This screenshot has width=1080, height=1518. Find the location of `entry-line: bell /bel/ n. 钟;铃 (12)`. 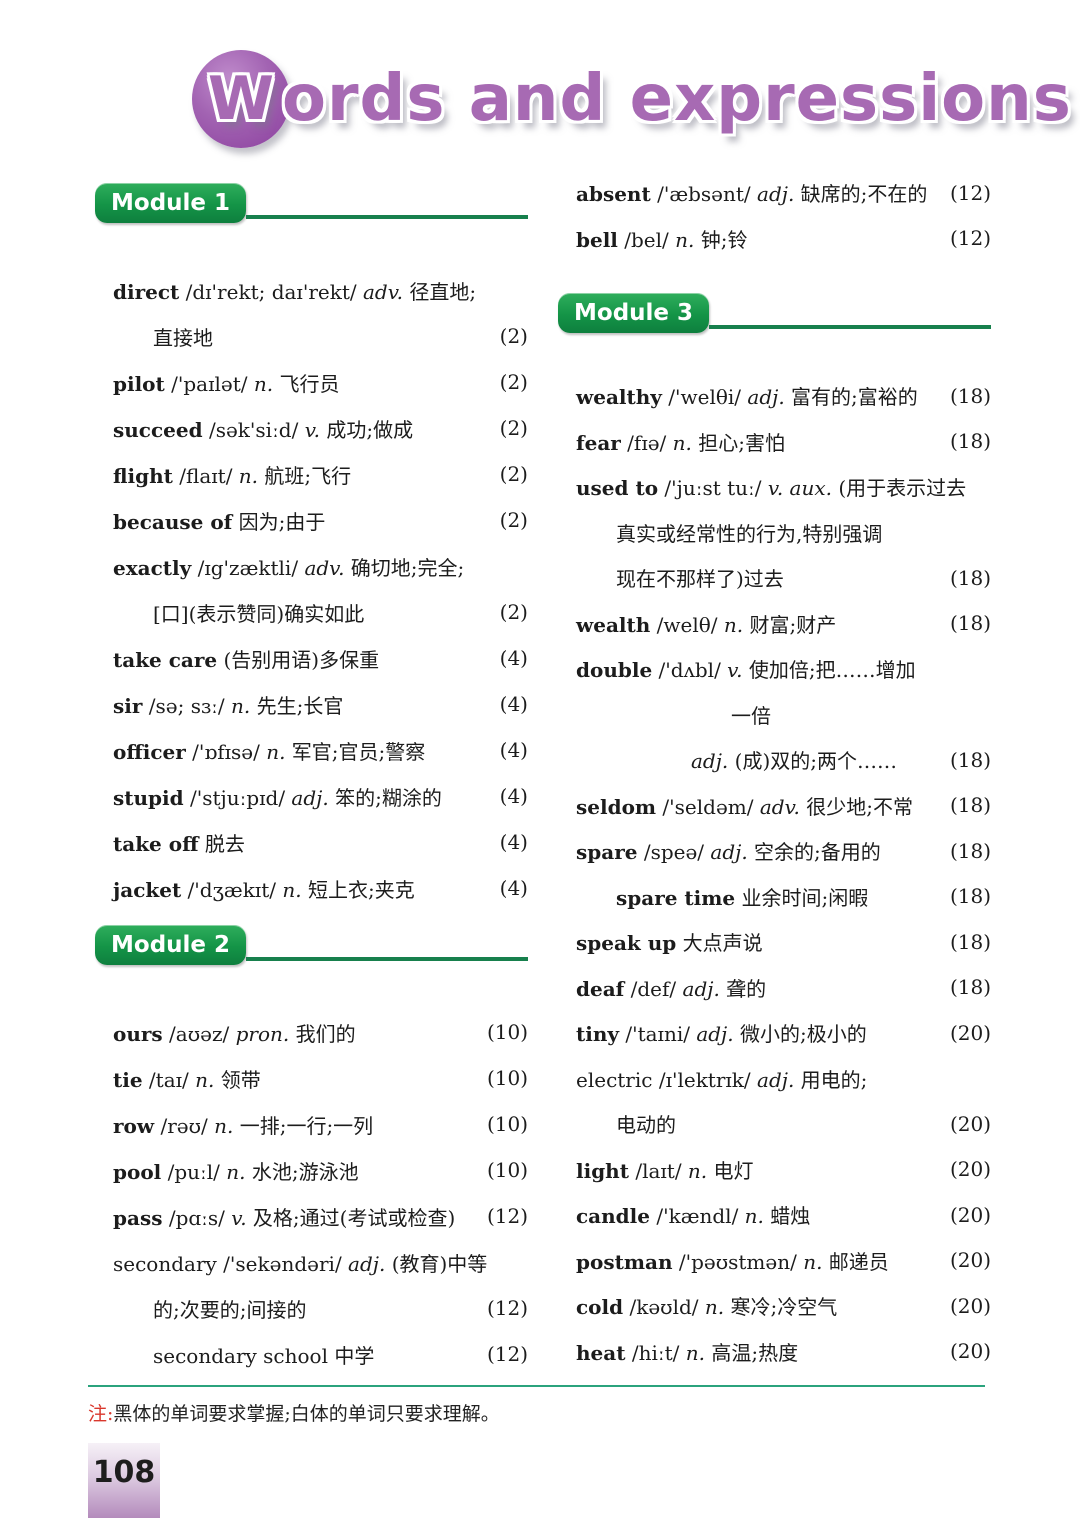

entry-line: bell /bel/ n. 钟;铃 (12) is located at coordinates (783, 239).